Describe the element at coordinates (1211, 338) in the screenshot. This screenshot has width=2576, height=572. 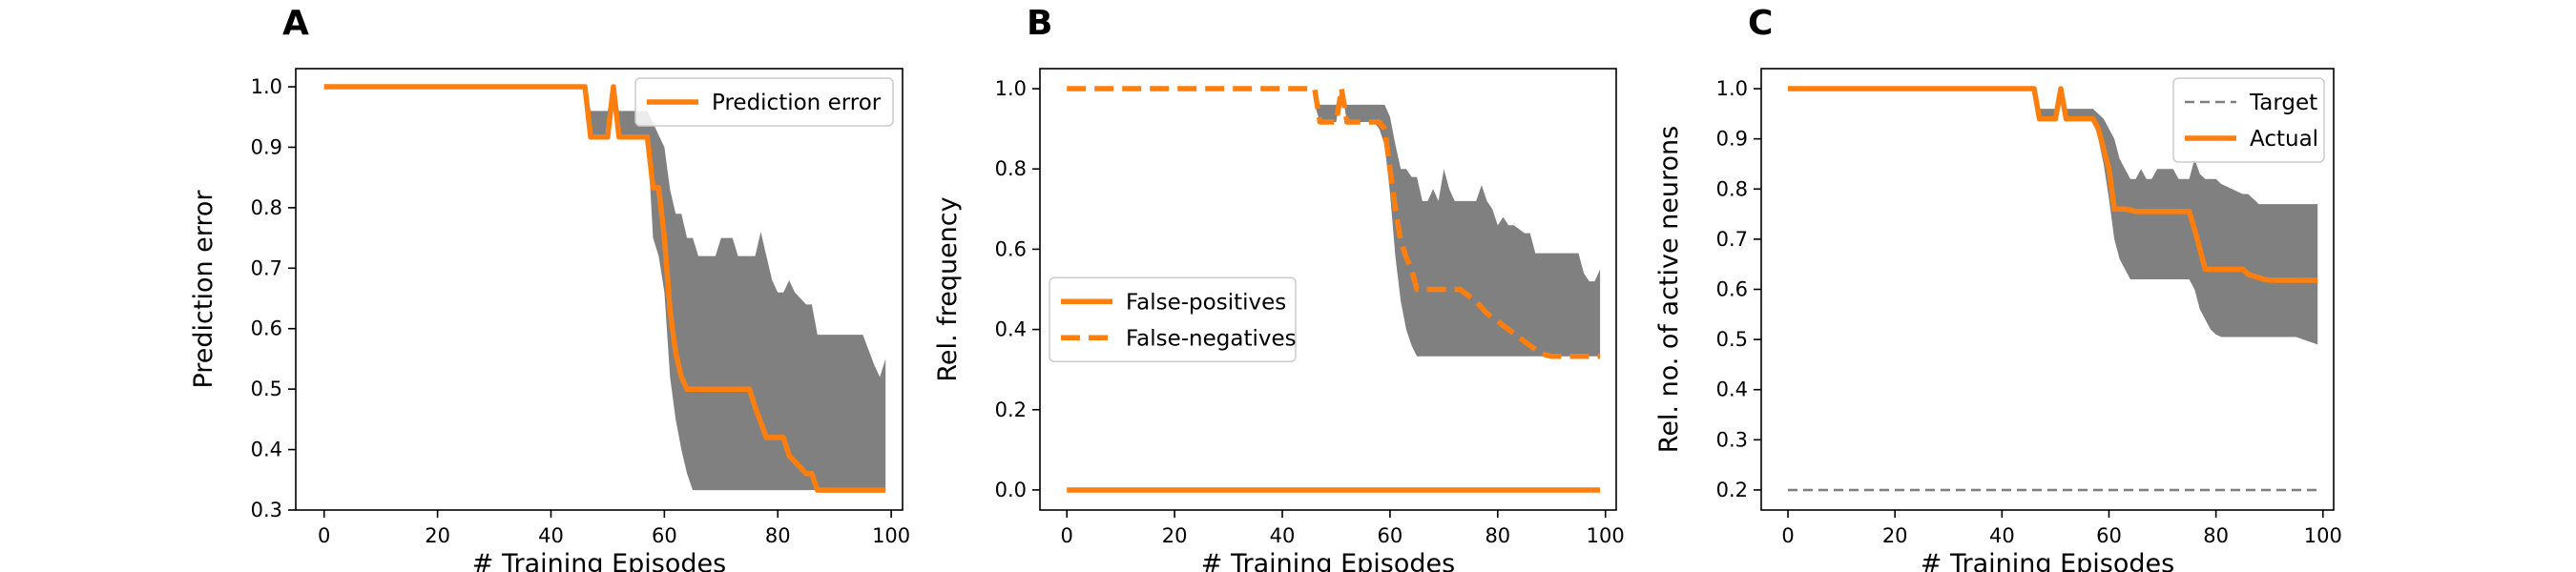
I see `legend-label: False-negatives` at that location.